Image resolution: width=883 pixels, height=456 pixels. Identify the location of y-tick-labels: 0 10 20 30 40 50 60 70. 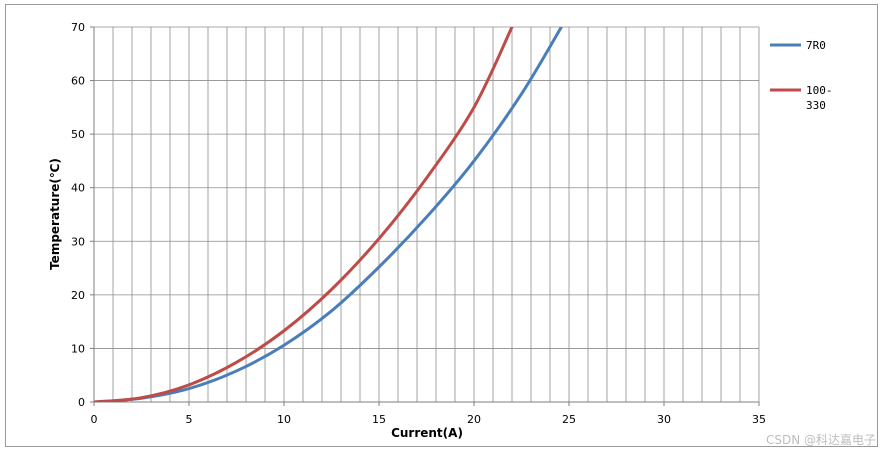
(78, 215).